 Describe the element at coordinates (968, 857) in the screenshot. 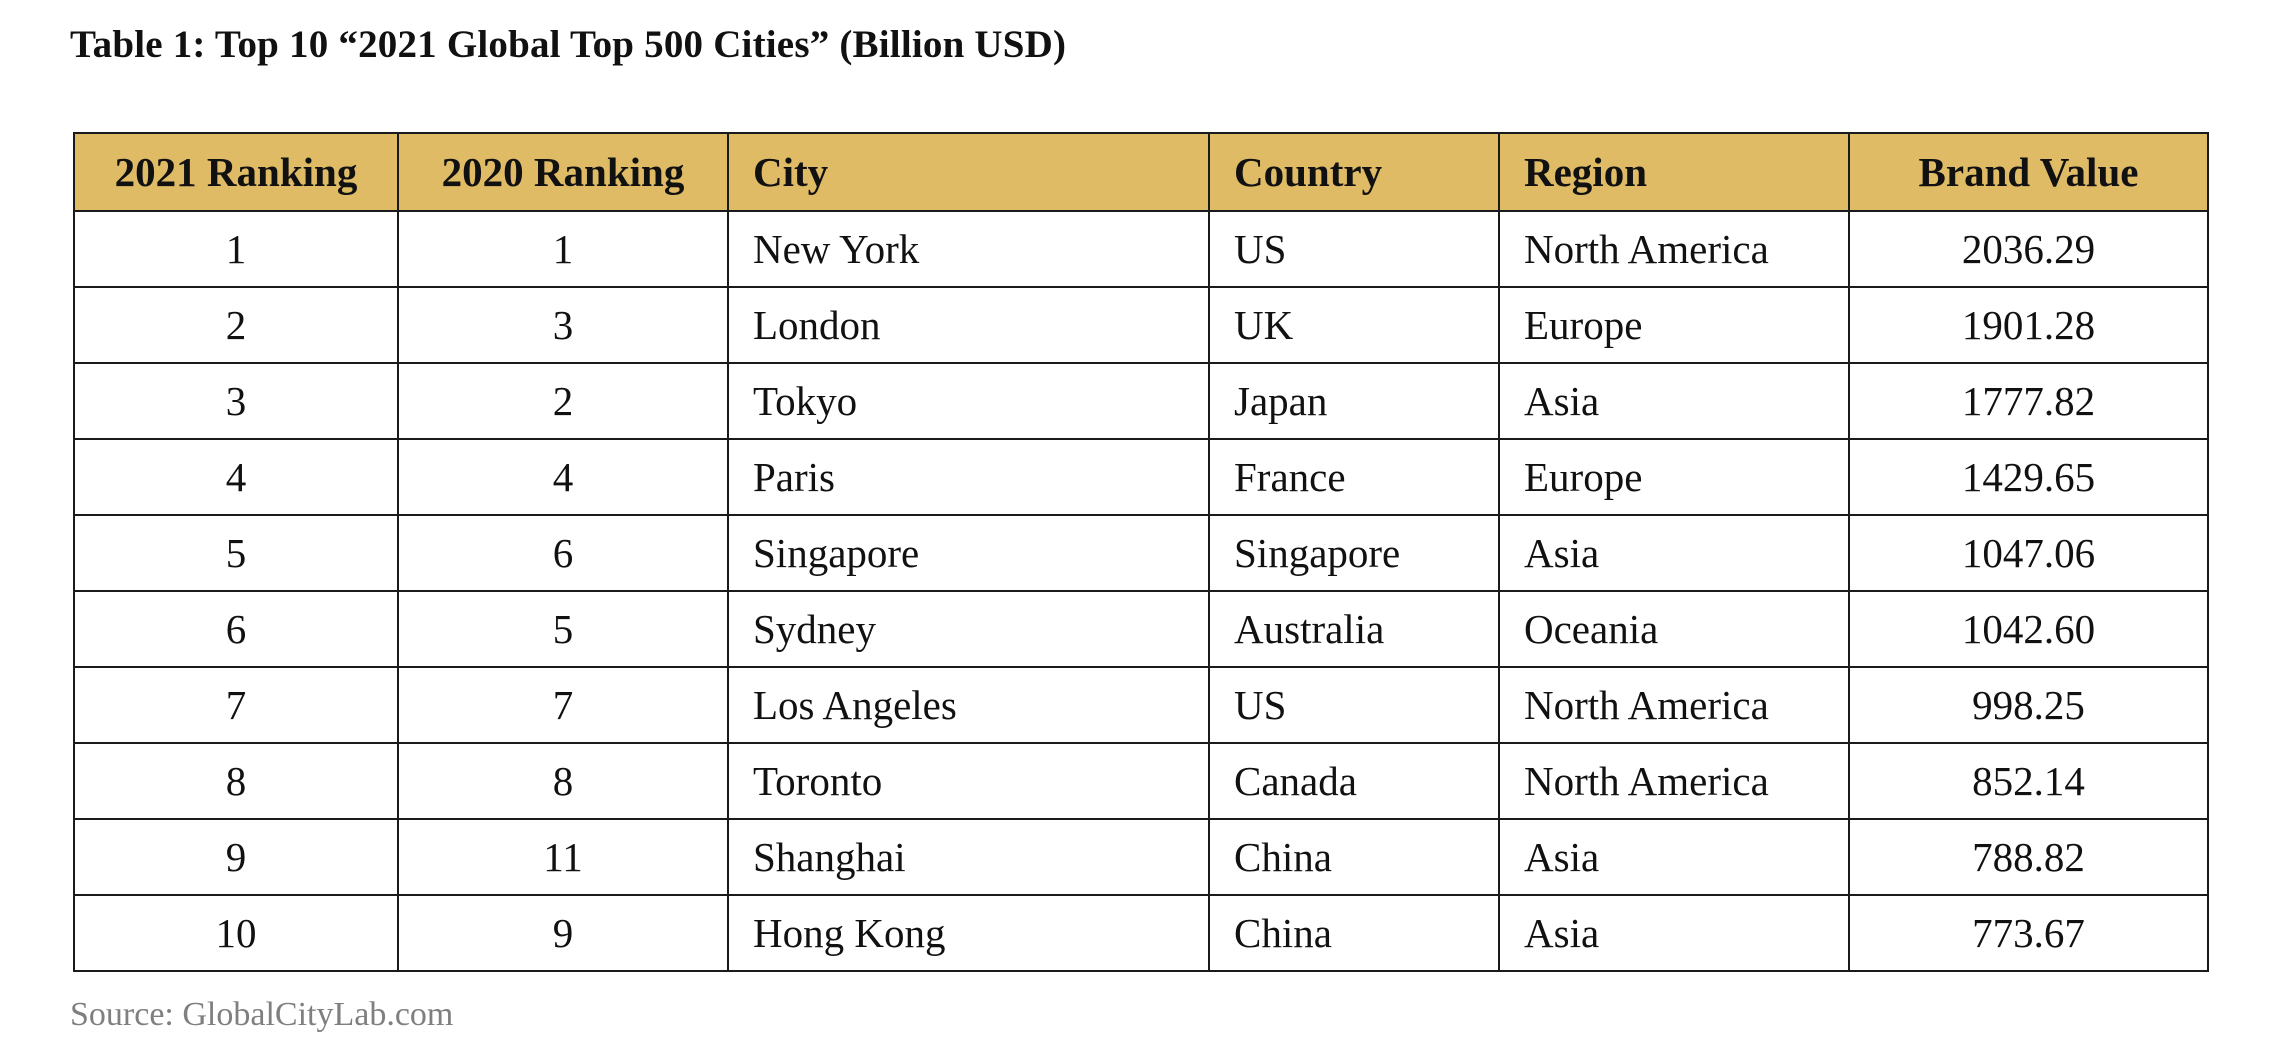

I see `cell-city: Shanghai` at that location.